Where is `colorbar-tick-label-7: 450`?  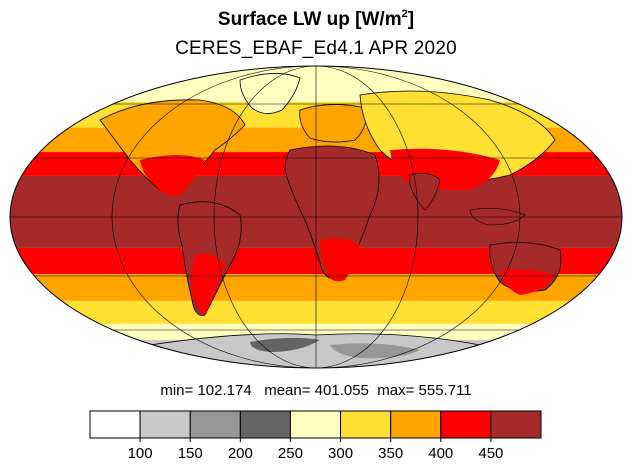 colorbar-tick-label-7: 450 is located at coordinates (490, 453).